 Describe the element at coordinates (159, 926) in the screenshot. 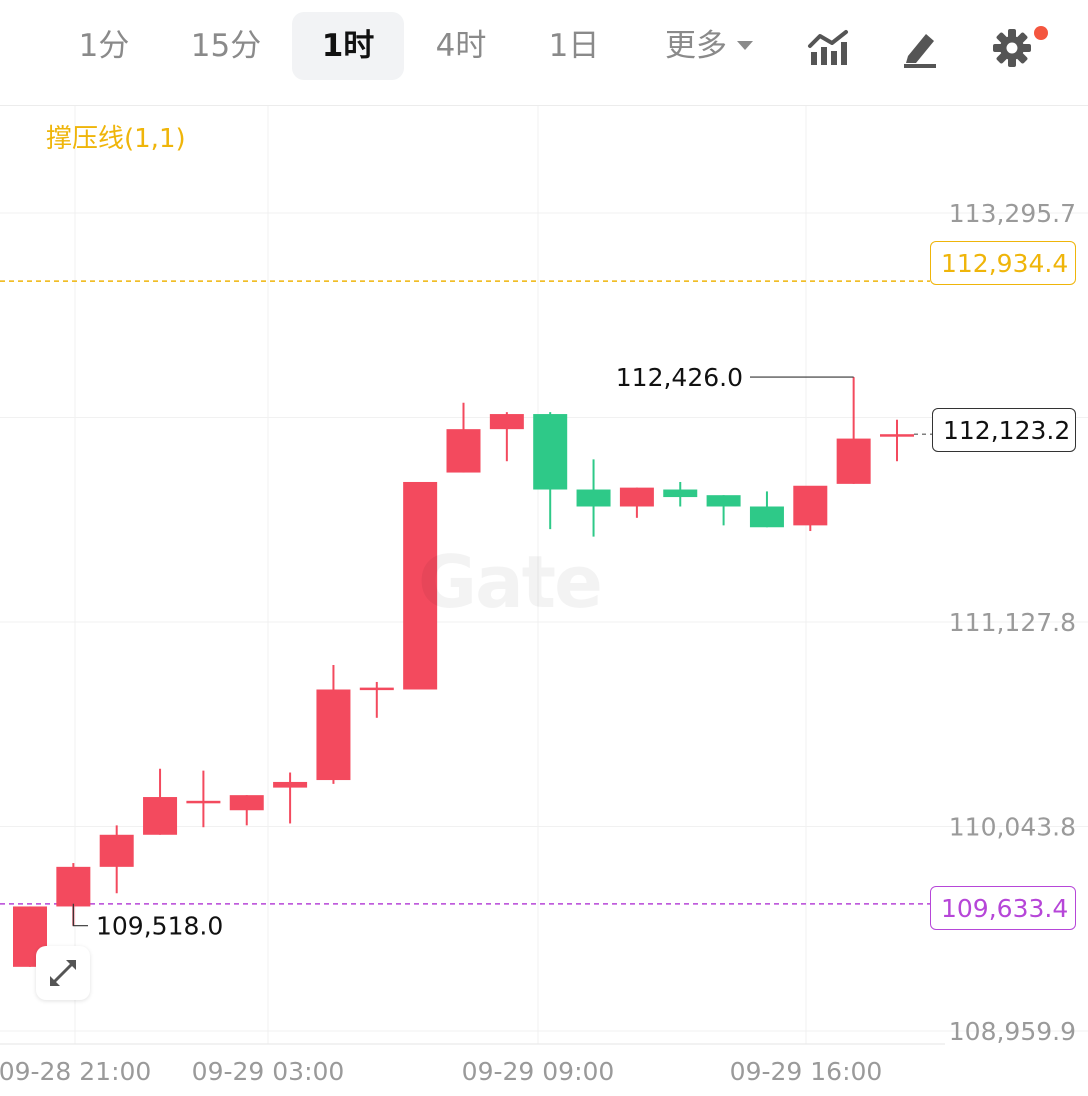

I see `low-price-label: 109,518.0` at that location.